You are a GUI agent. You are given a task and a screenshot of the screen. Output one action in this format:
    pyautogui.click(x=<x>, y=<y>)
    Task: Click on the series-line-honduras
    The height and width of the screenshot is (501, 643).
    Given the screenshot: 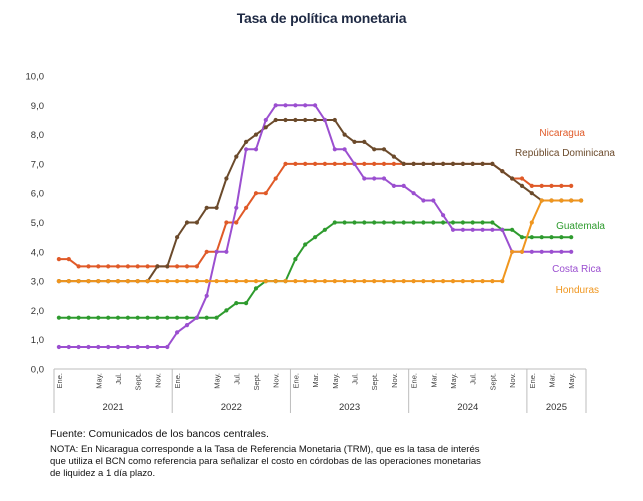 What is the action you would take?
    pyautogui.click(x=320, y=241)
    